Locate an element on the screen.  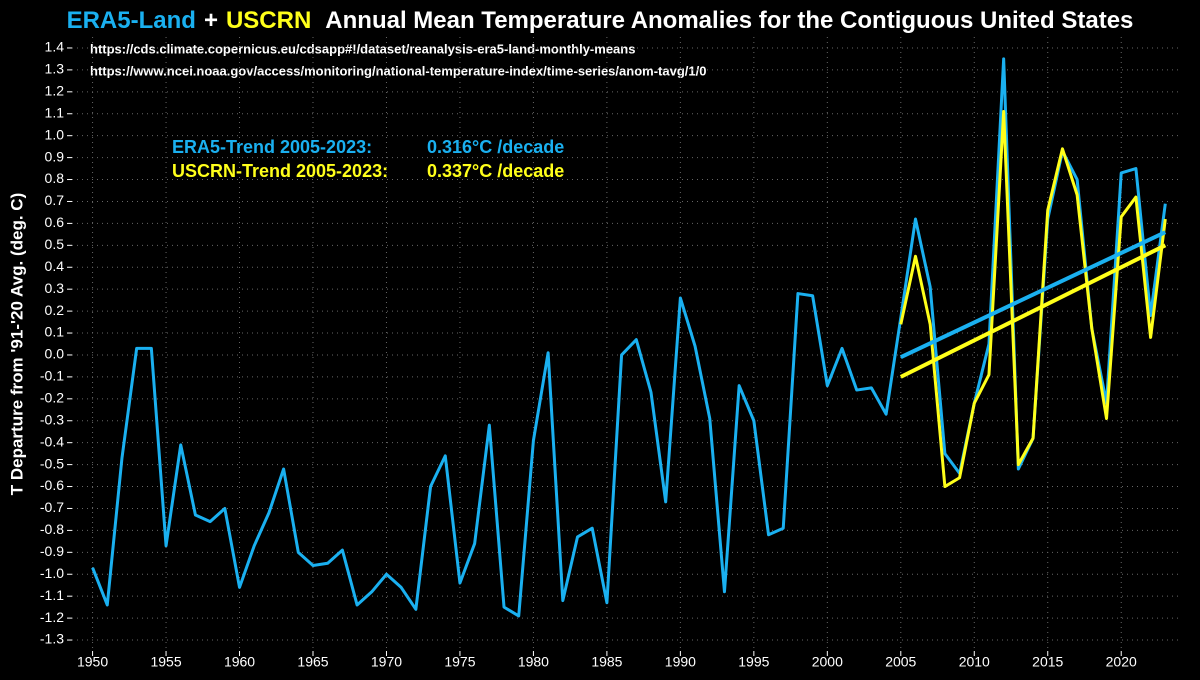
title-series-name: USCRN is located at coordinates (268, 20).